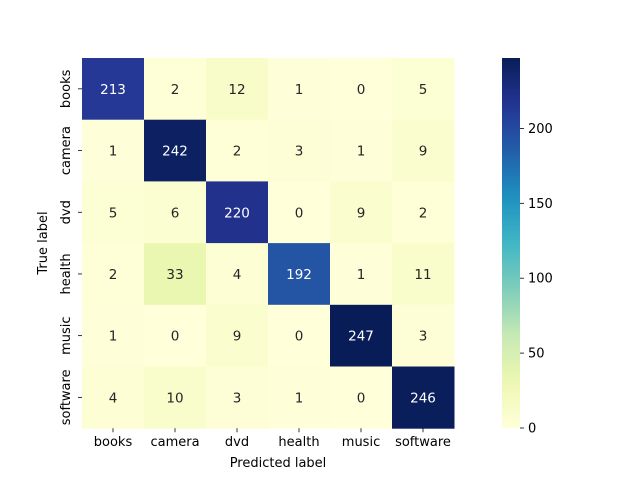 Image resolution: width=640 pixels, height=480 pixels. What do you see at coordinates (174, 442) in the screenshot?
I see `x-tick-label: camera` at bounding box center [174, 442].